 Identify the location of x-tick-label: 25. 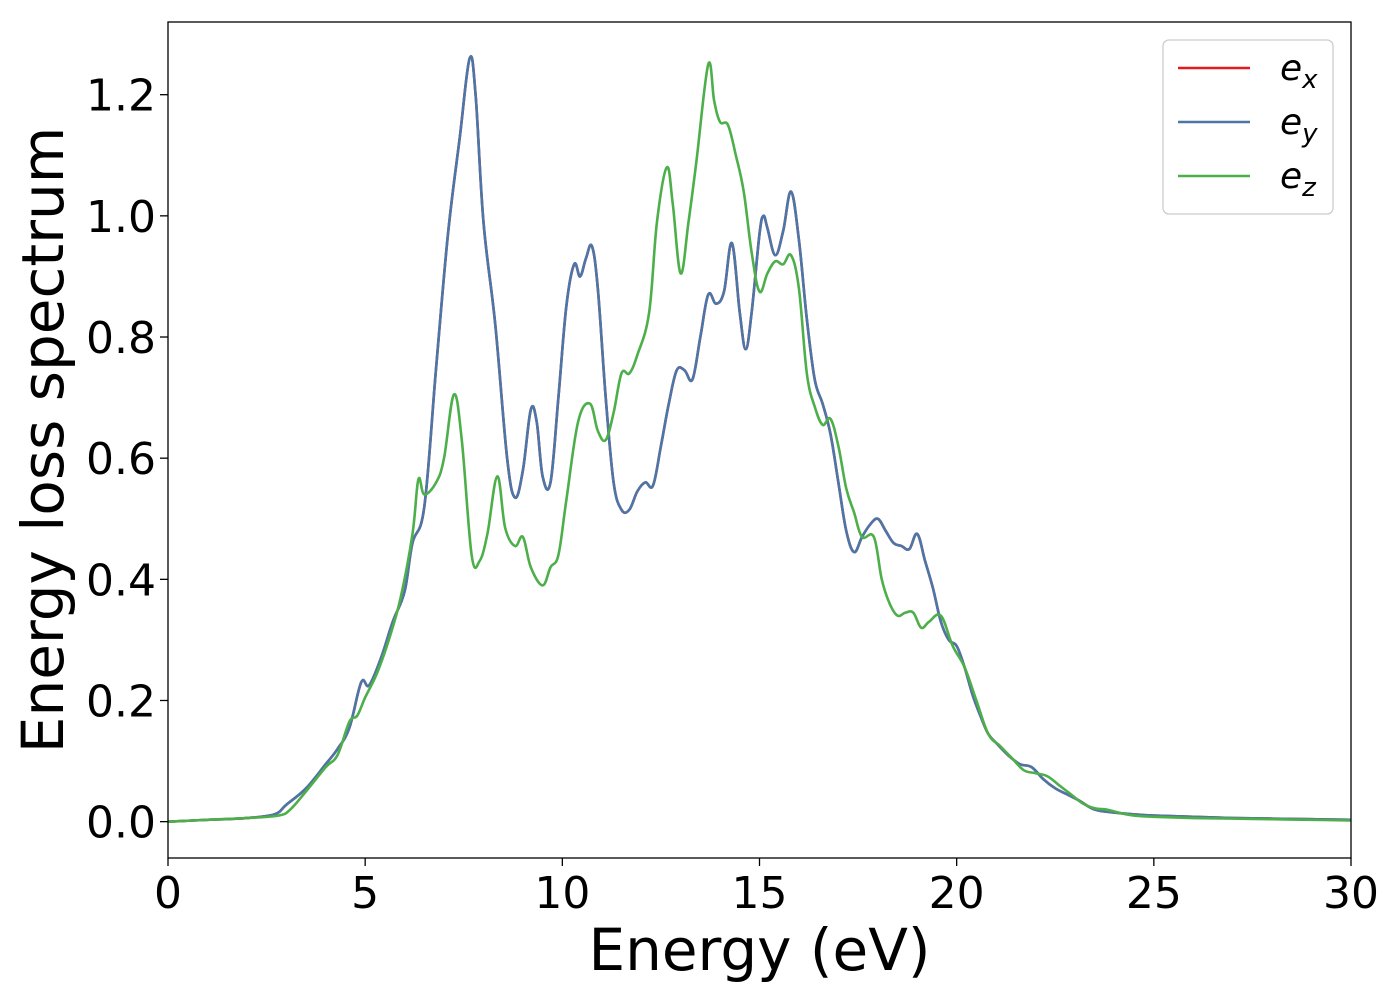
(1154, 893).